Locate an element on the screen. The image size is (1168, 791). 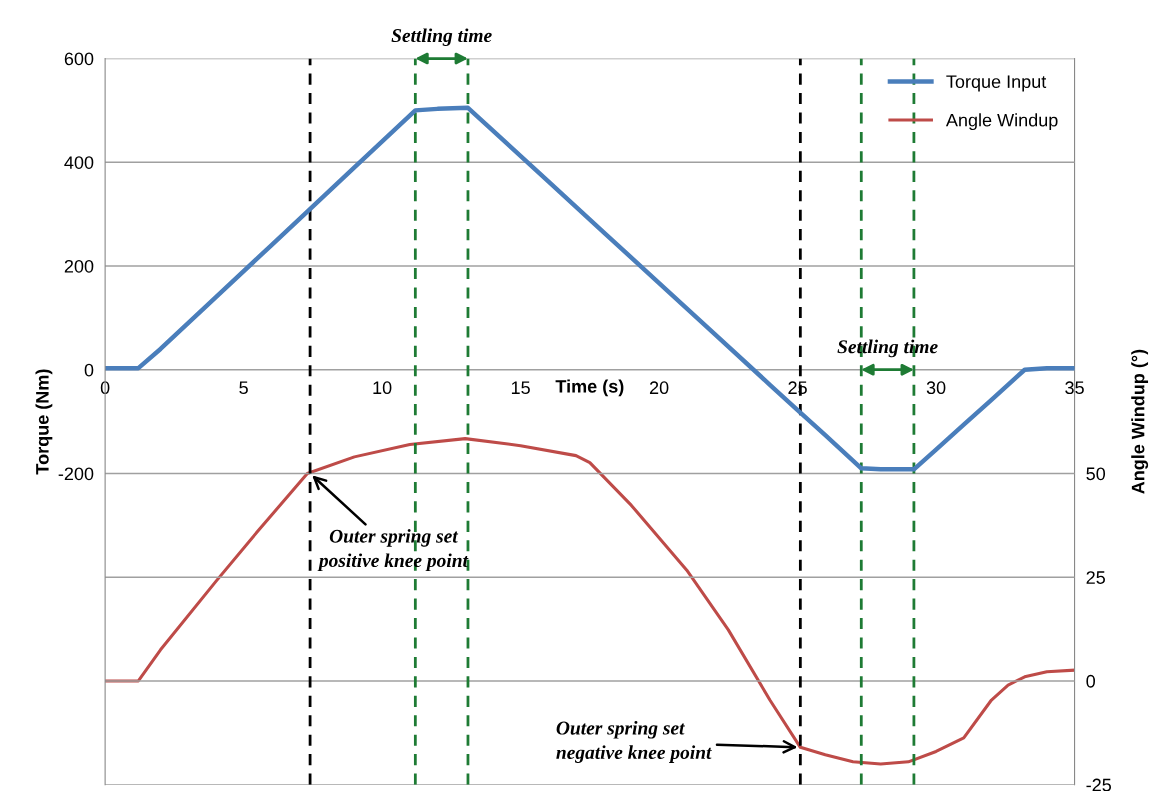
y2-tick-label: 0 is located at coordinates (1091, 681).